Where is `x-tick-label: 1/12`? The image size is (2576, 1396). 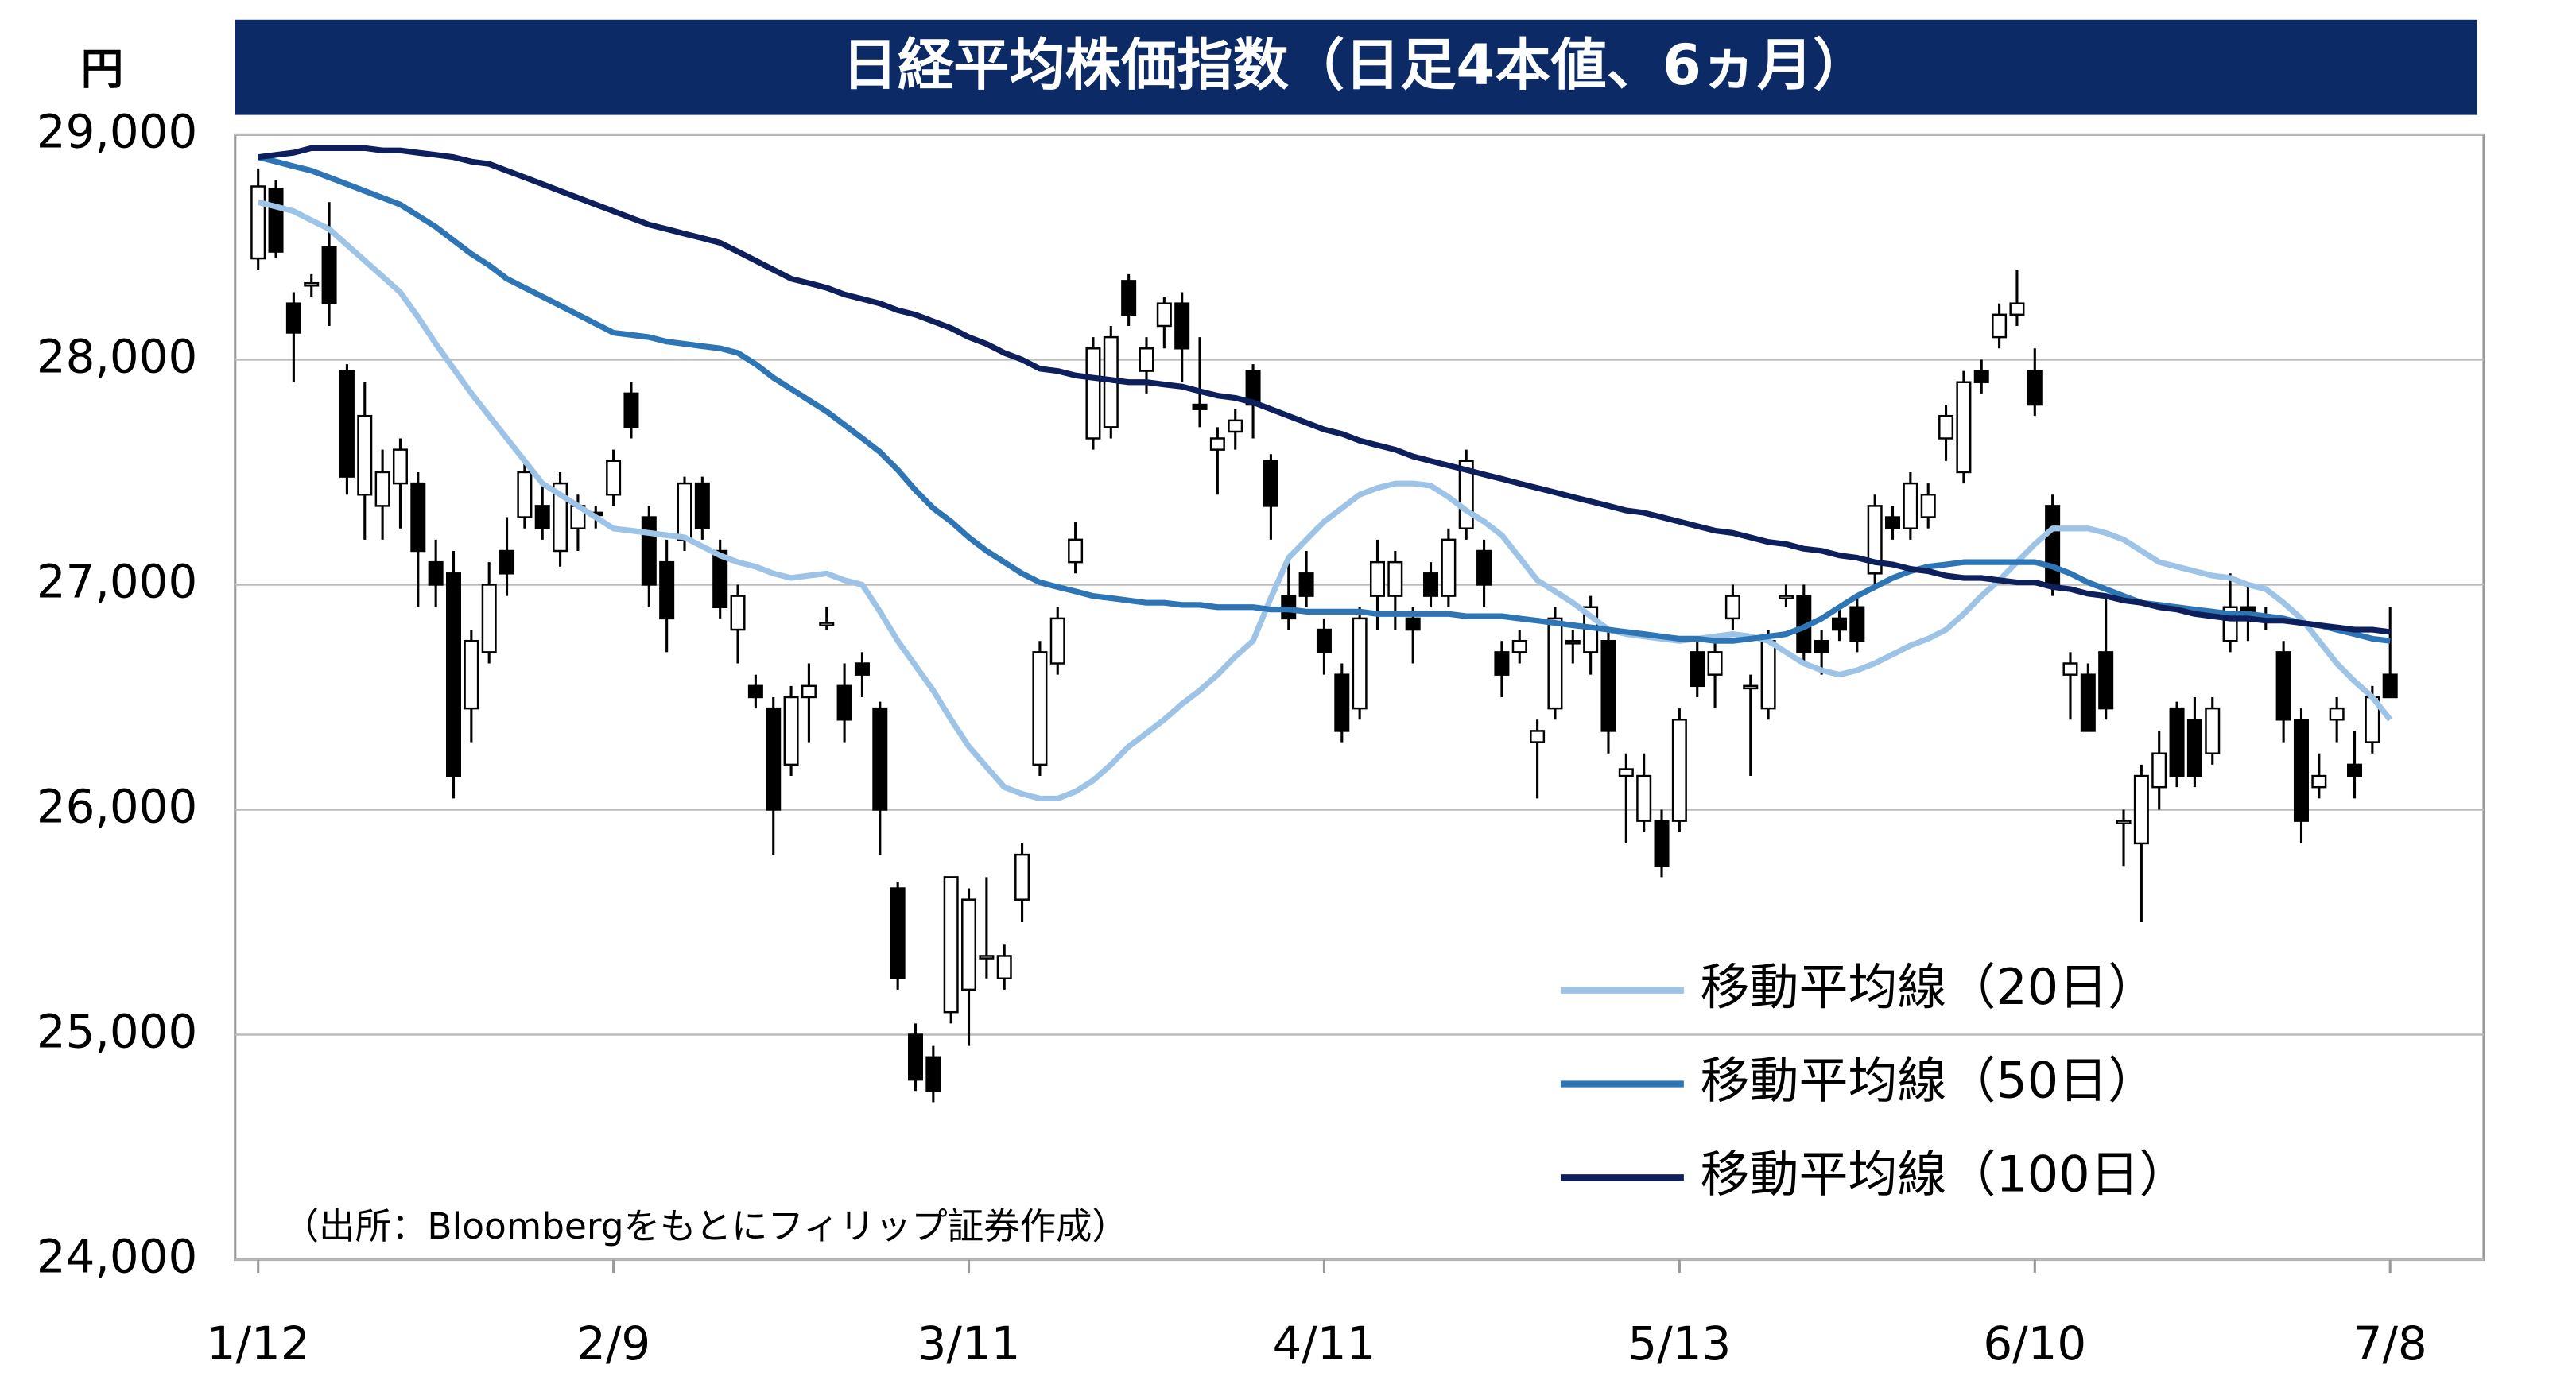 x-tick-label: 1/12 is located at coordinates (259, 1344).